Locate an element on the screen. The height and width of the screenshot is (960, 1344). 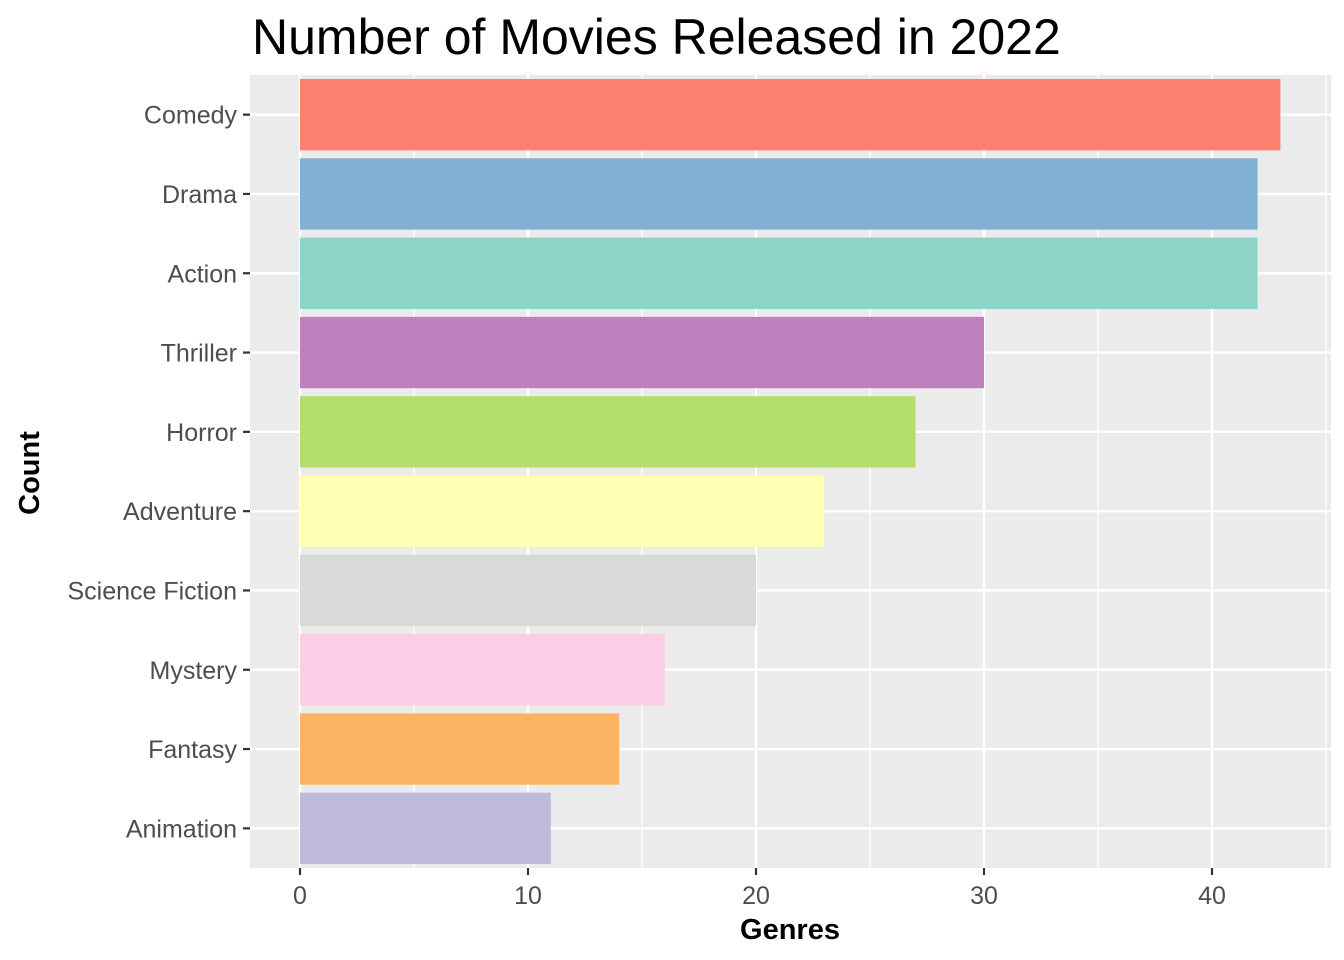
y-axis-title: Count is located at coordinates (30, 473).